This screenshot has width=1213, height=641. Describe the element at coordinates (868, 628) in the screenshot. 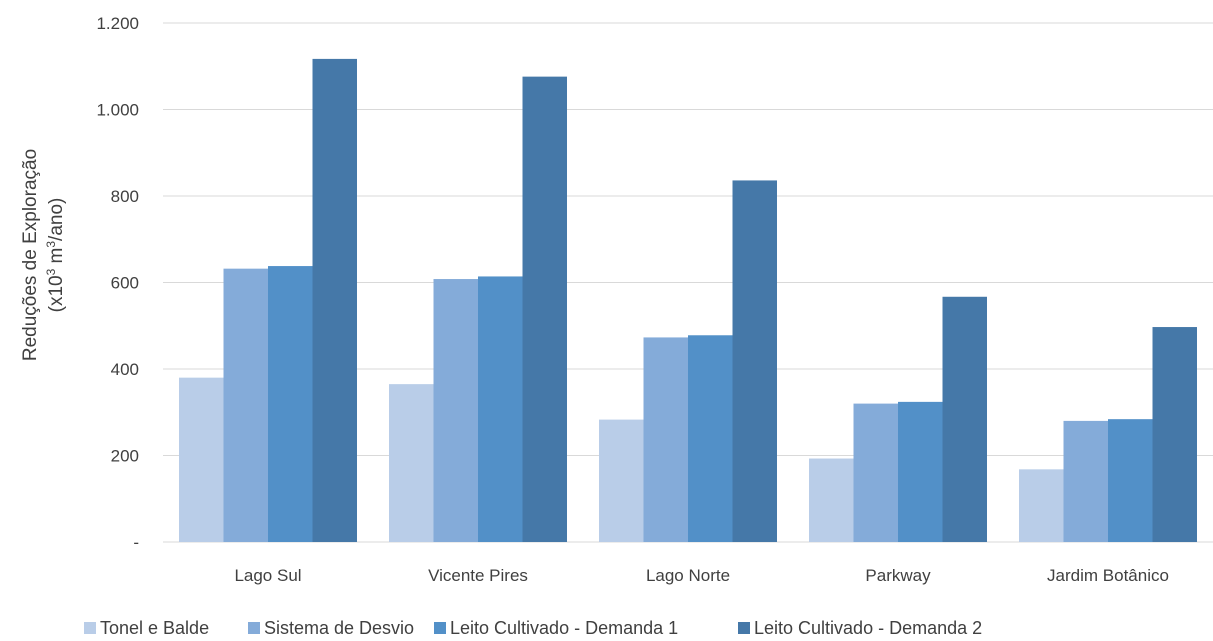

I see `legend-label: Leito Cultivado - Demanda 2` at that location.